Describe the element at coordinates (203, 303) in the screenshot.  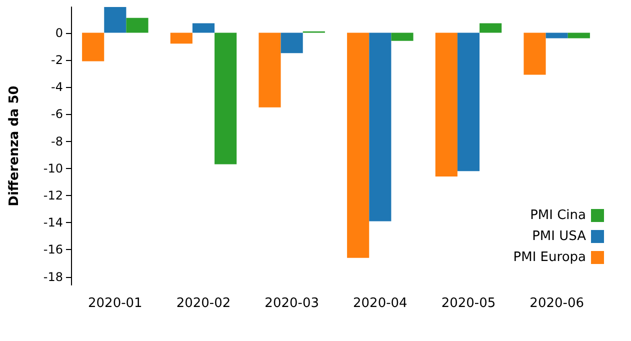
I see `x-tick-label: 2020-02` at that location.